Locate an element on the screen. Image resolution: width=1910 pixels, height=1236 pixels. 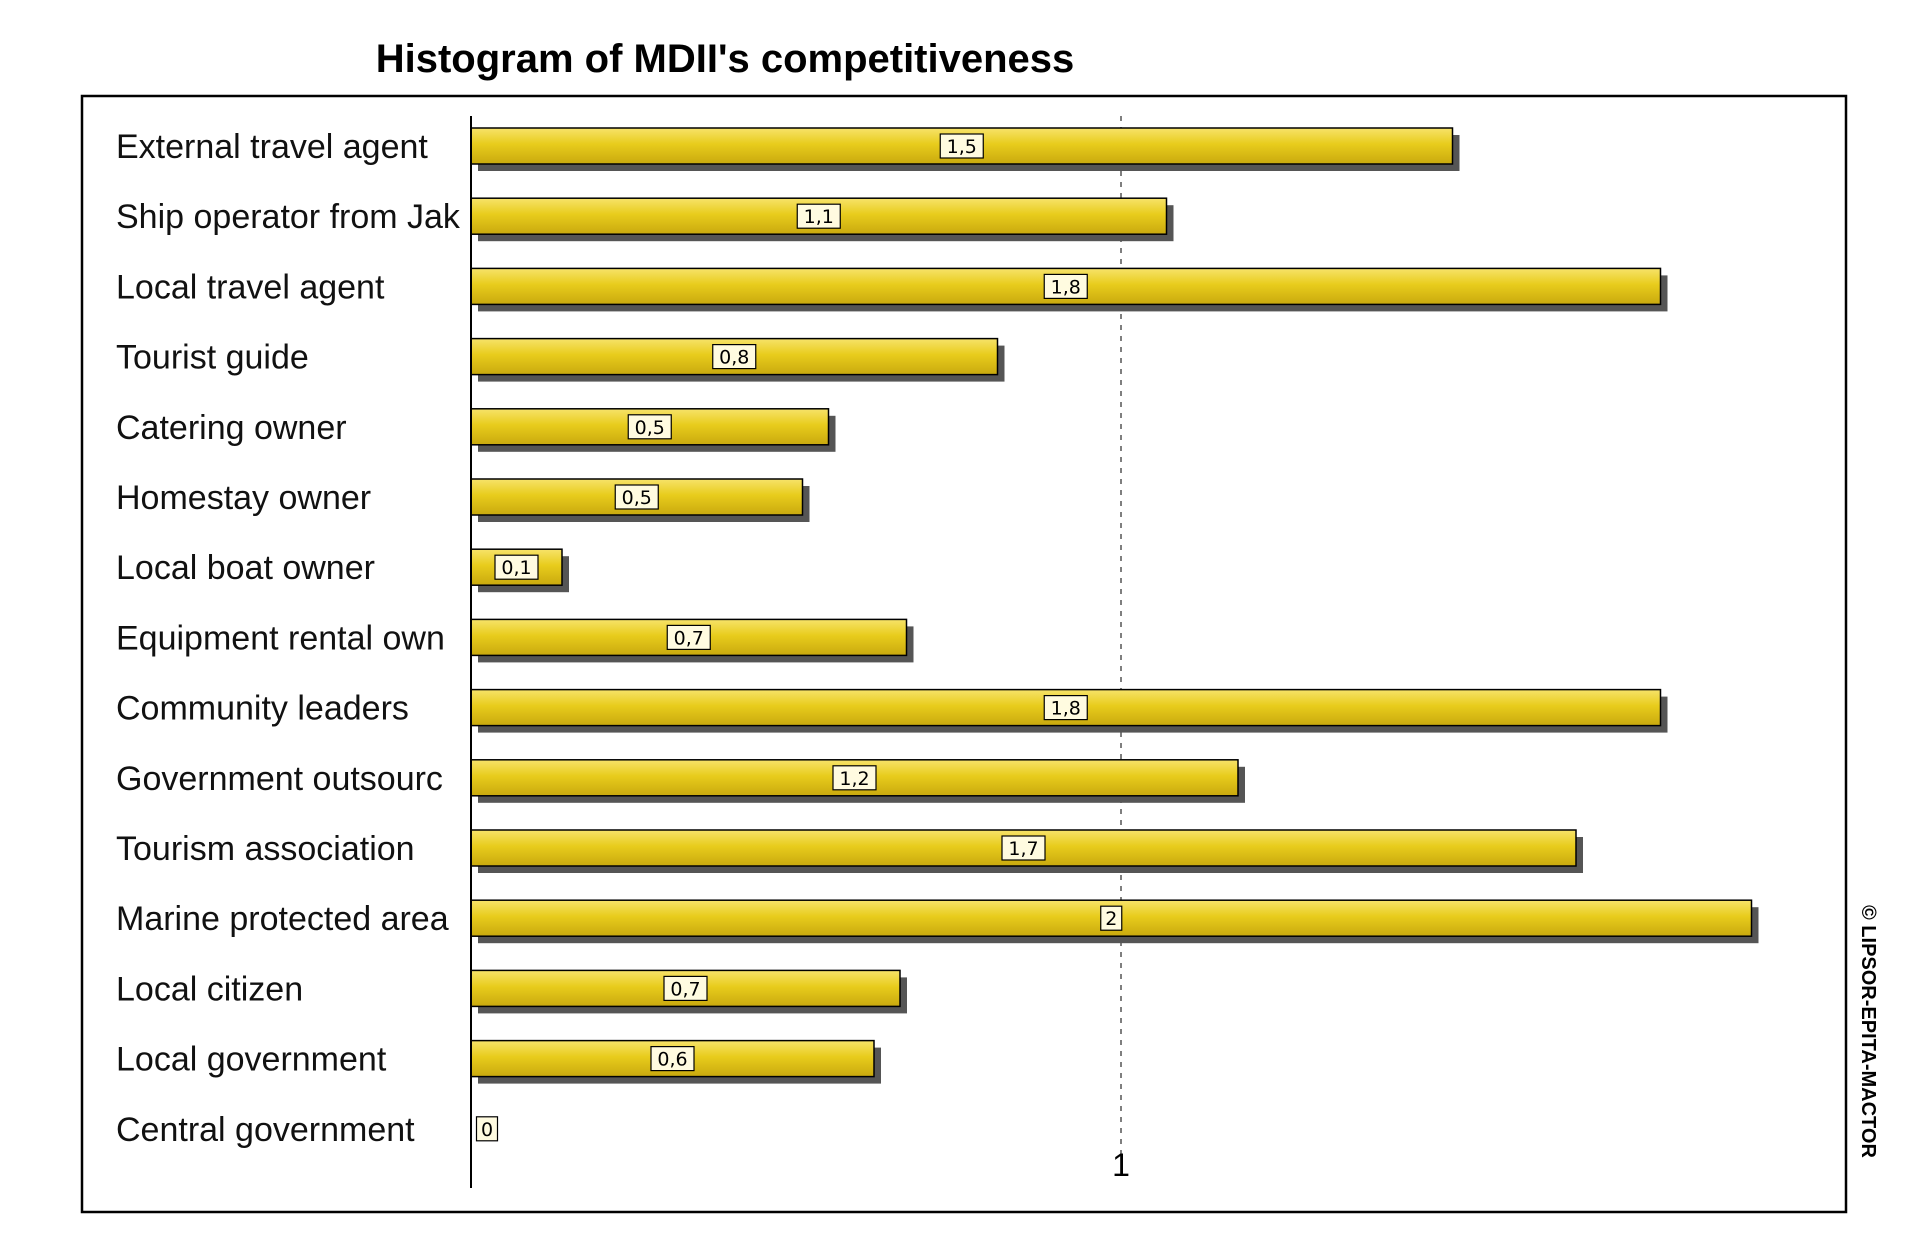
value-label: 0,1 is located at coordinates (516, 568).